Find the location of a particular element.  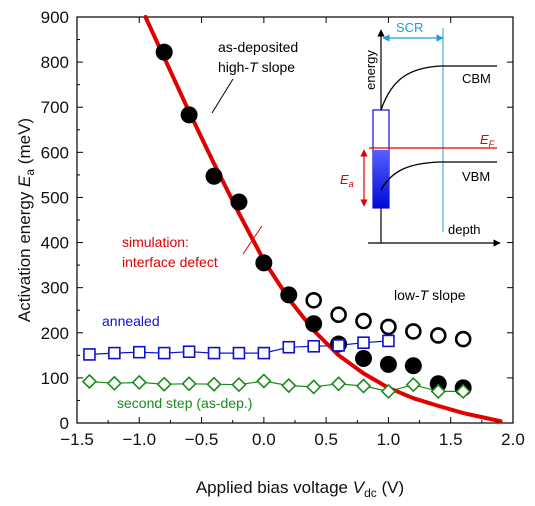

y-tick-label: 500 is located at coordinates (55, 197).